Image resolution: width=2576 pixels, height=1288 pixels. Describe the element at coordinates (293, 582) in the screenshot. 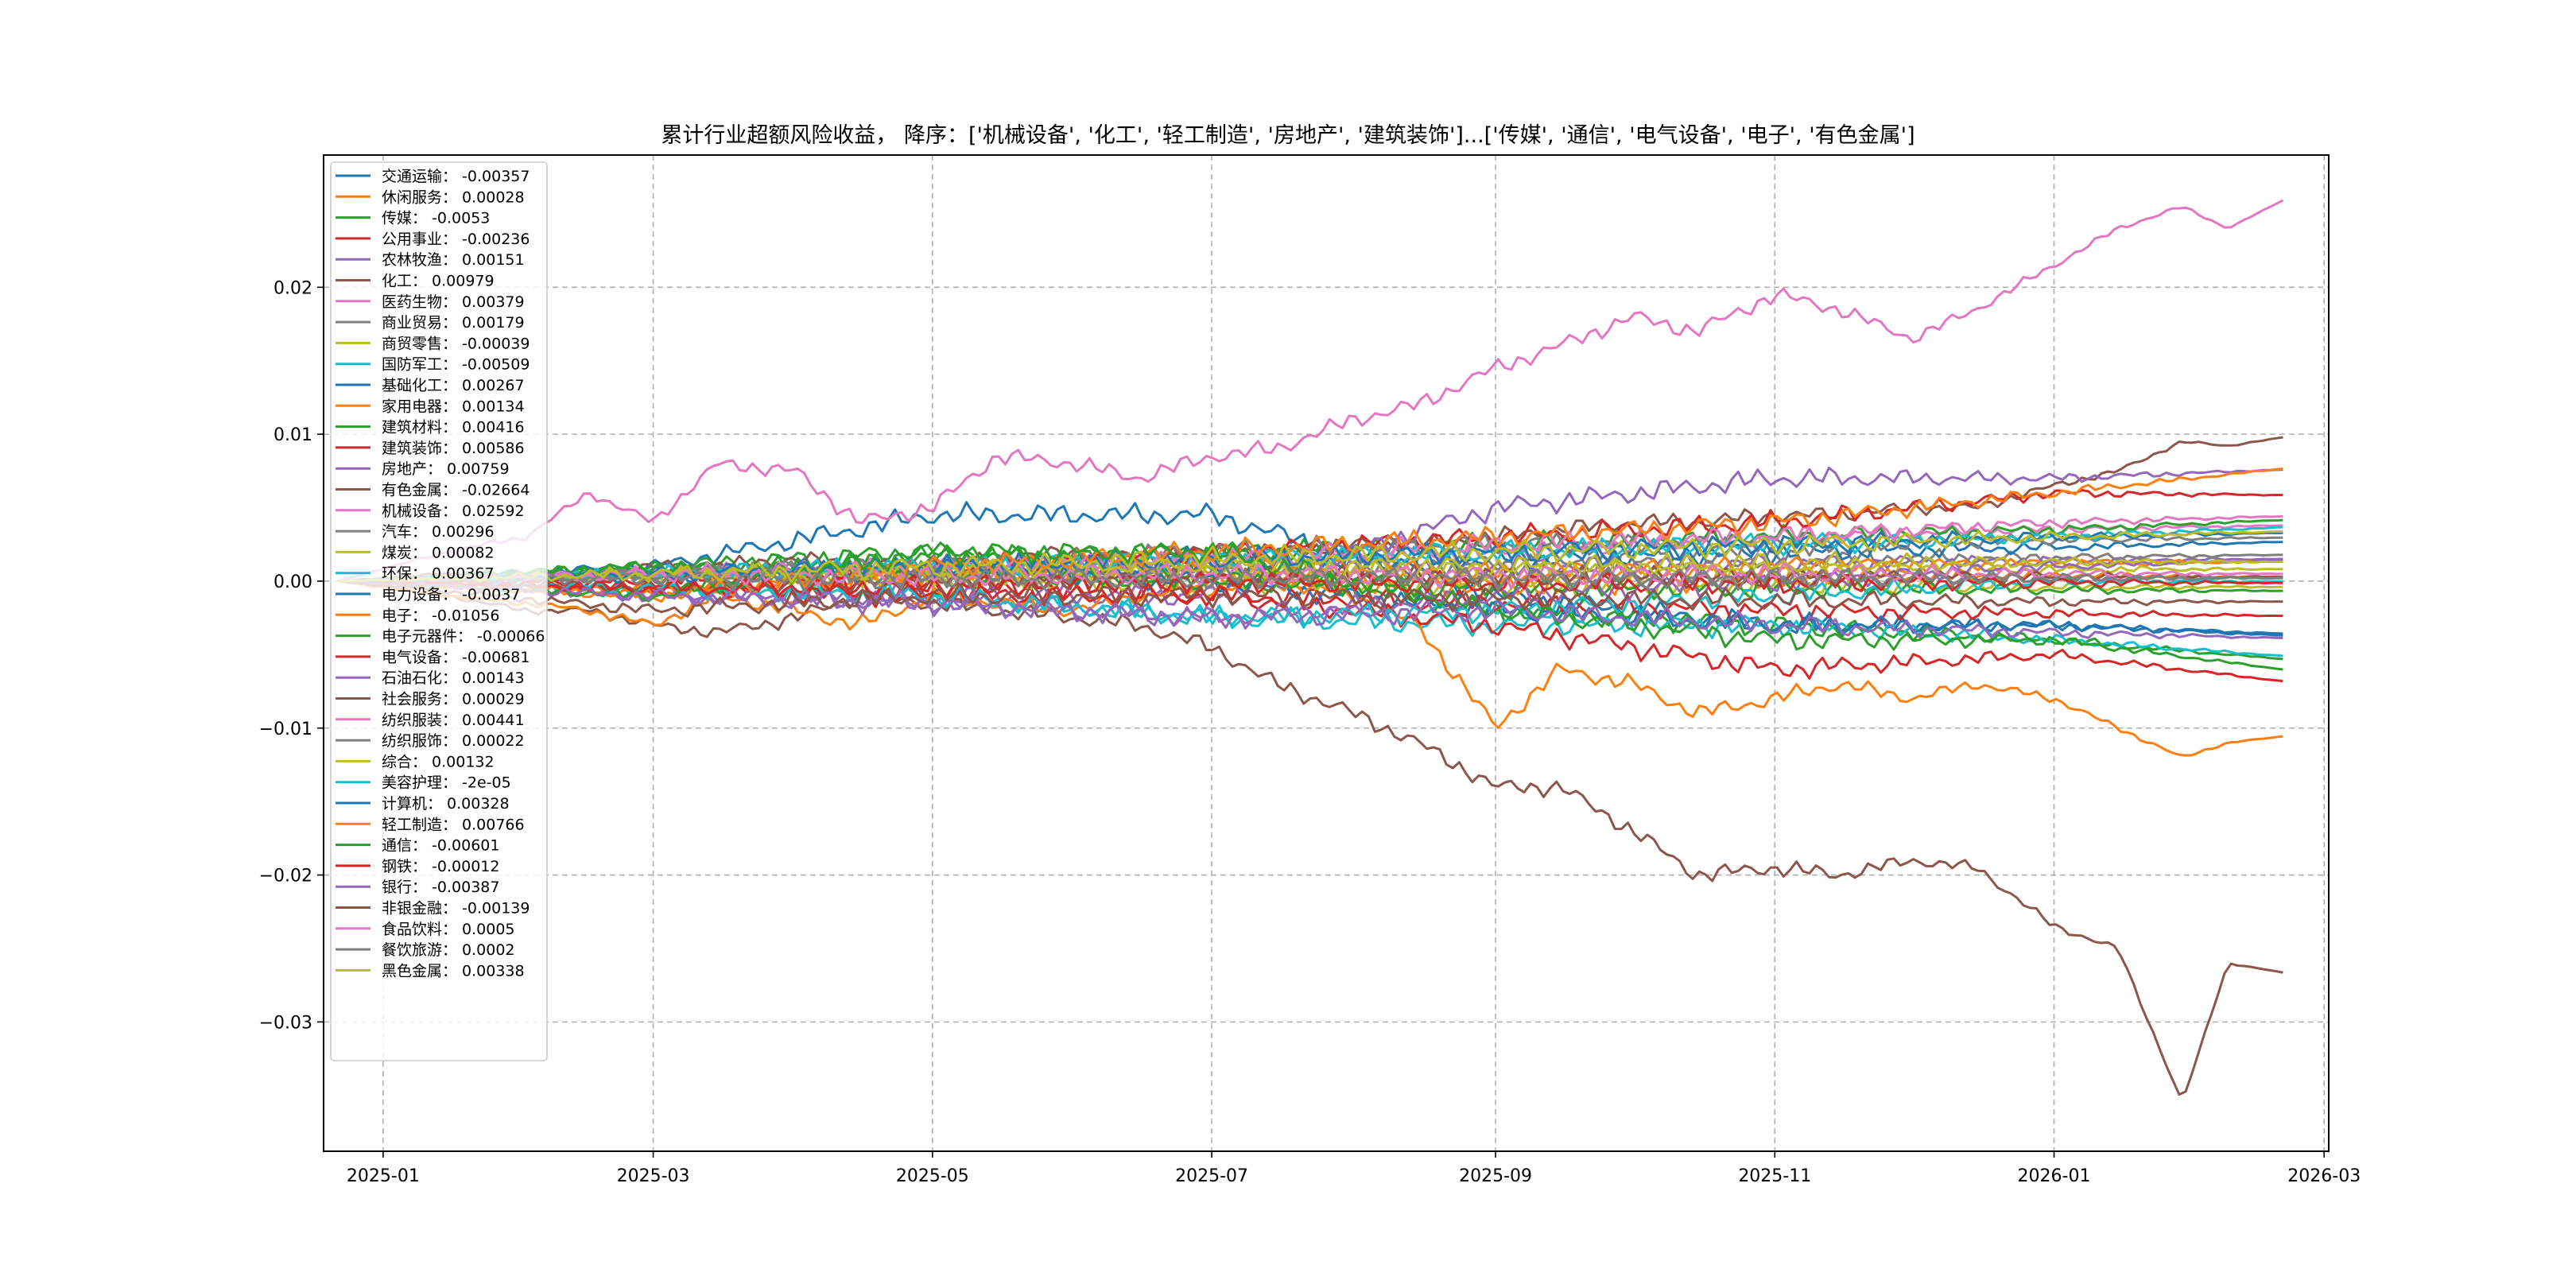

I see `y-tick-label: 0.00` at that location.